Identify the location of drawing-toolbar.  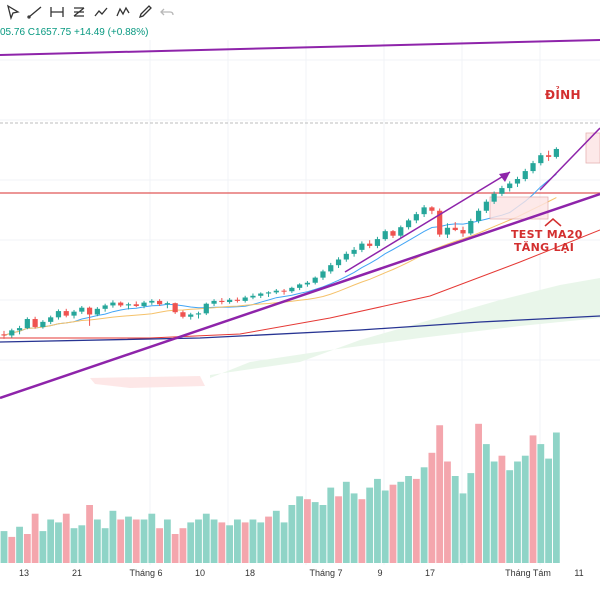
(300, 12).